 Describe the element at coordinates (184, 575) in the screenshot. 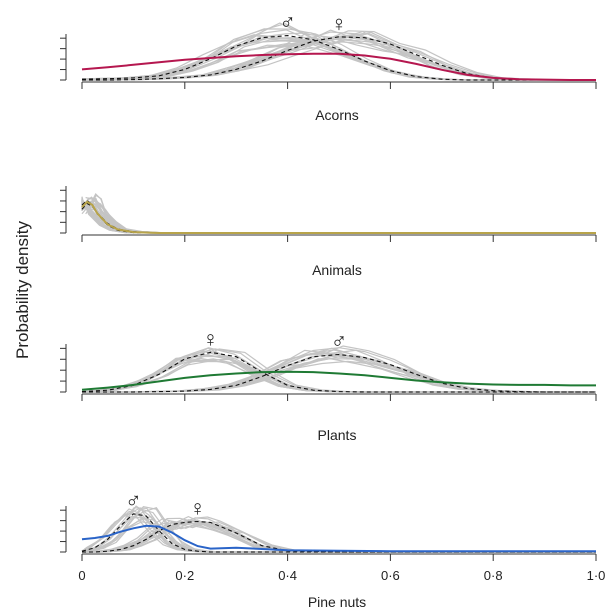

I see `x-tick-label: 0·2` at that location.